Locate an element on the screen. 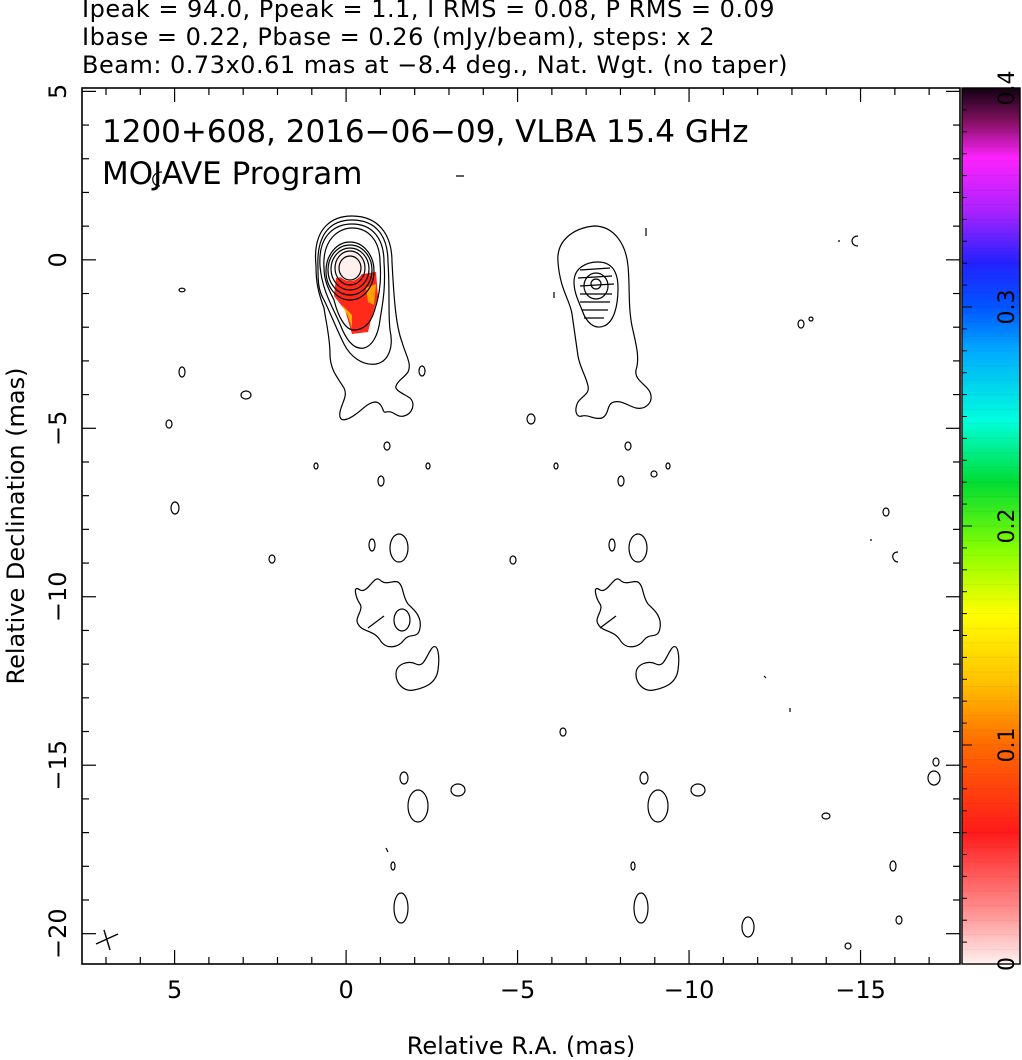 Image resolution: width=1022 pixels, height=1060 pixels. colorbar-ticks: 0 0.1 0.2 0.3 0.4 is located at coordinates (991, 521).